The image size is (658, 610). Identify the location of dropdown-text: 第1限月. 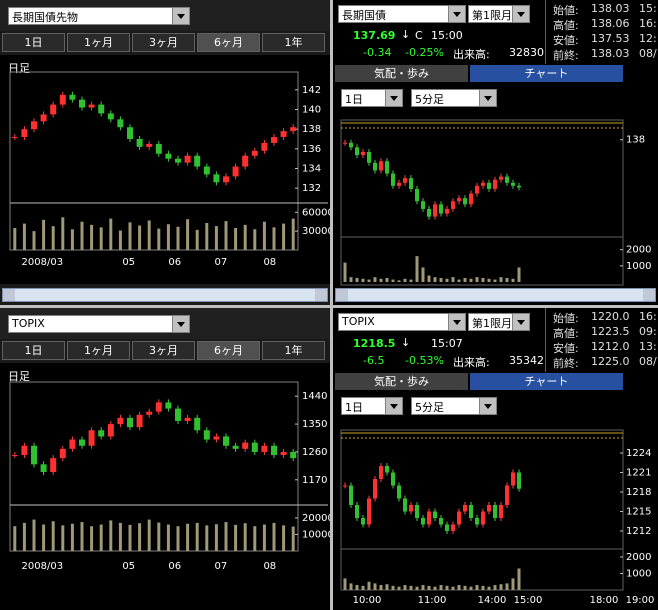
(492, 15).